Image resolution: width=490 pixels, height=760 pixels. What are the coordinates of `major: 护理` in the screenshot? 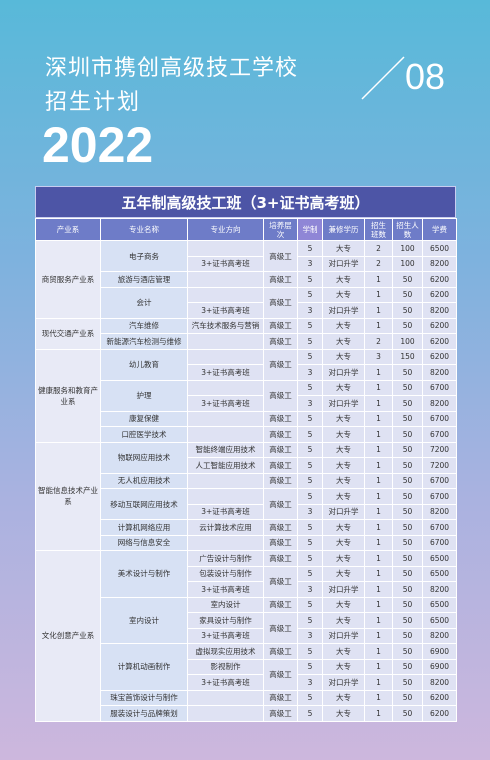 It's located at (144, 395).